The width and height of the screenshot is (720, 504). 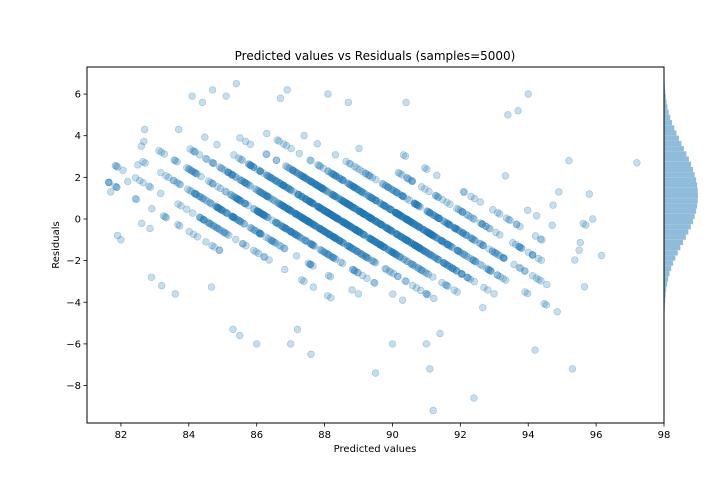 What do you see at coordinates (78, 95) in the screenshot?
I see `y-tick-label: 6` at bounding box center [78, 95].